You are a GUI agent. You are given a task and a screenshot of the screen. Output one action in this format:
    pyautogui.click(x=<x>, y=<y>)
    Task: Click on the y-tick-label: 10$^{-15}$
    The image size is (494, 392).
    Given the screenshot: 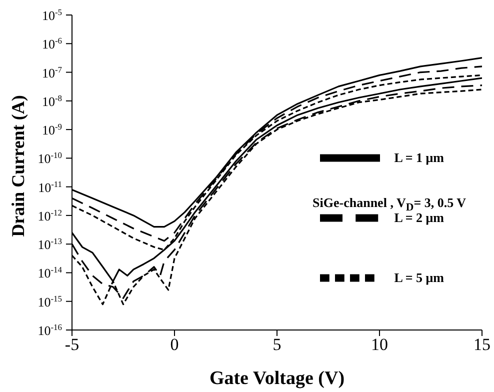 What is the action you would take?
    pyautogui.click(x=50, y=301)
    